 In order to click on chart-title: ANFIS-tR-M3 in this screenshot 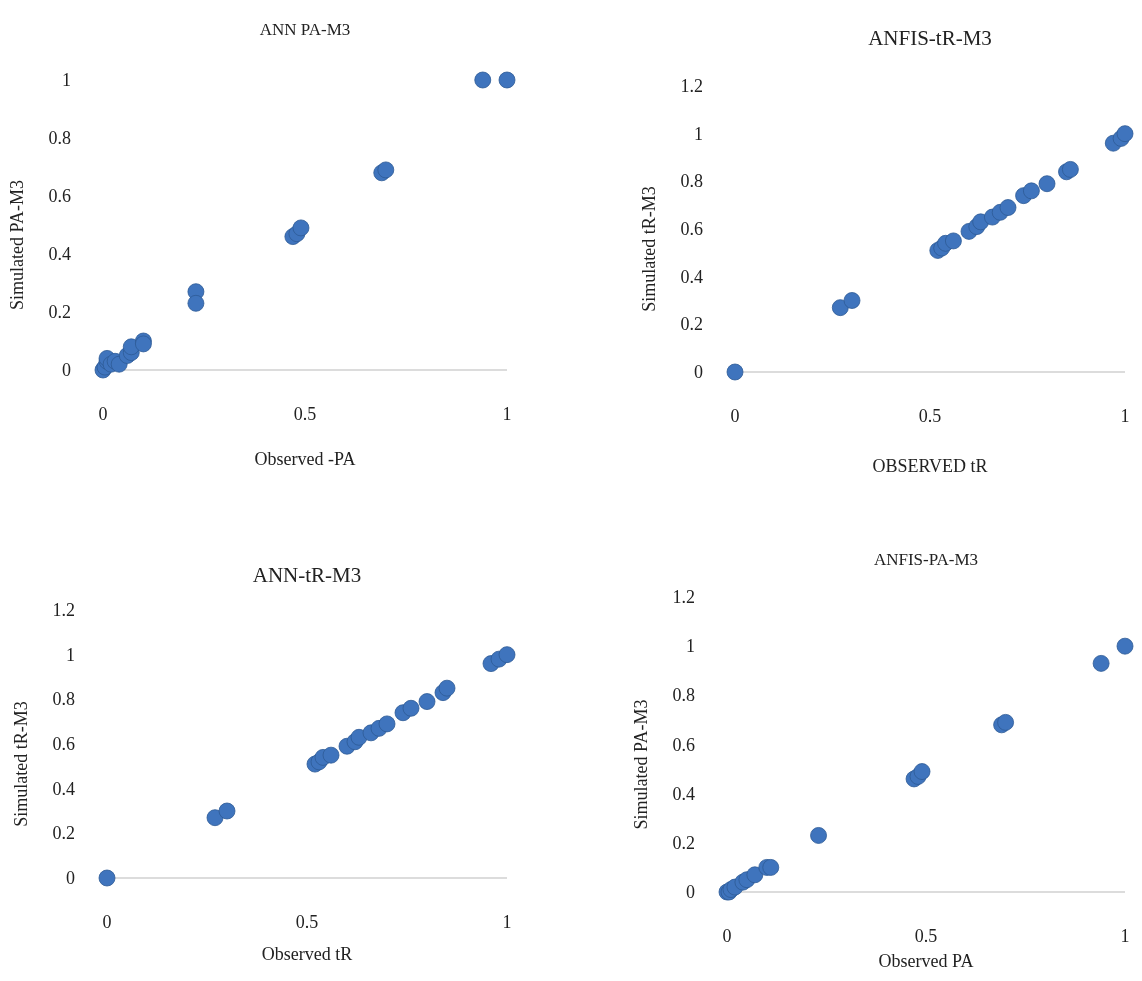, I will do `click(930, 38)`.